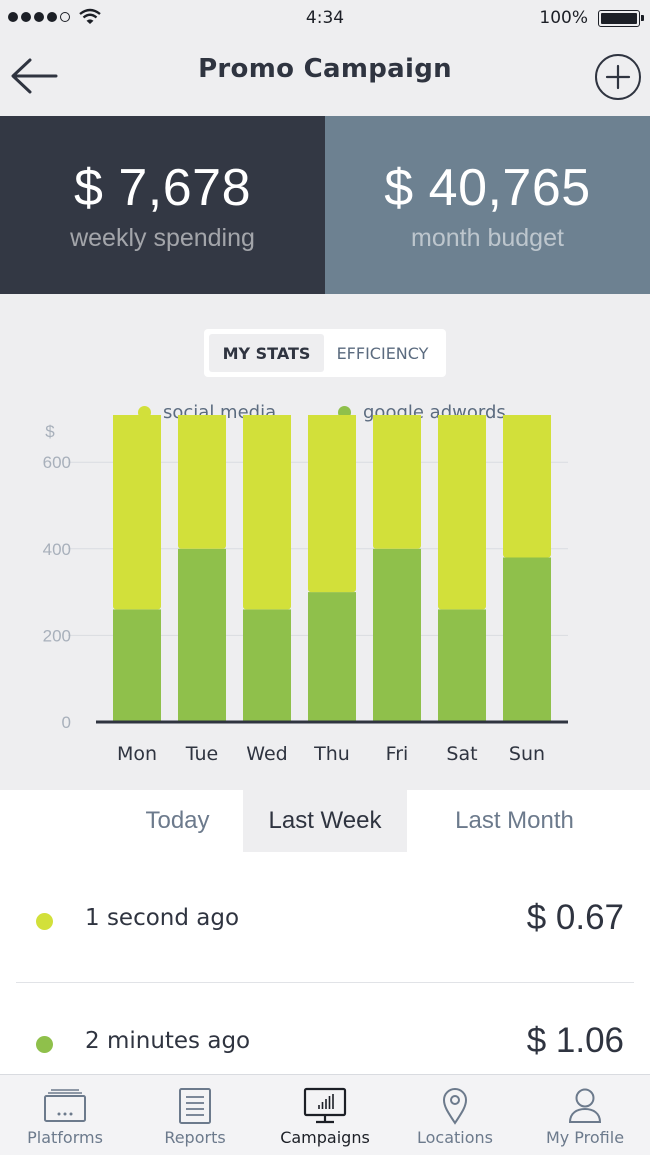 The width and height of the screenshot is (650, 1155). I want to click on bar-fri-google-adwords, so click(397, 635).